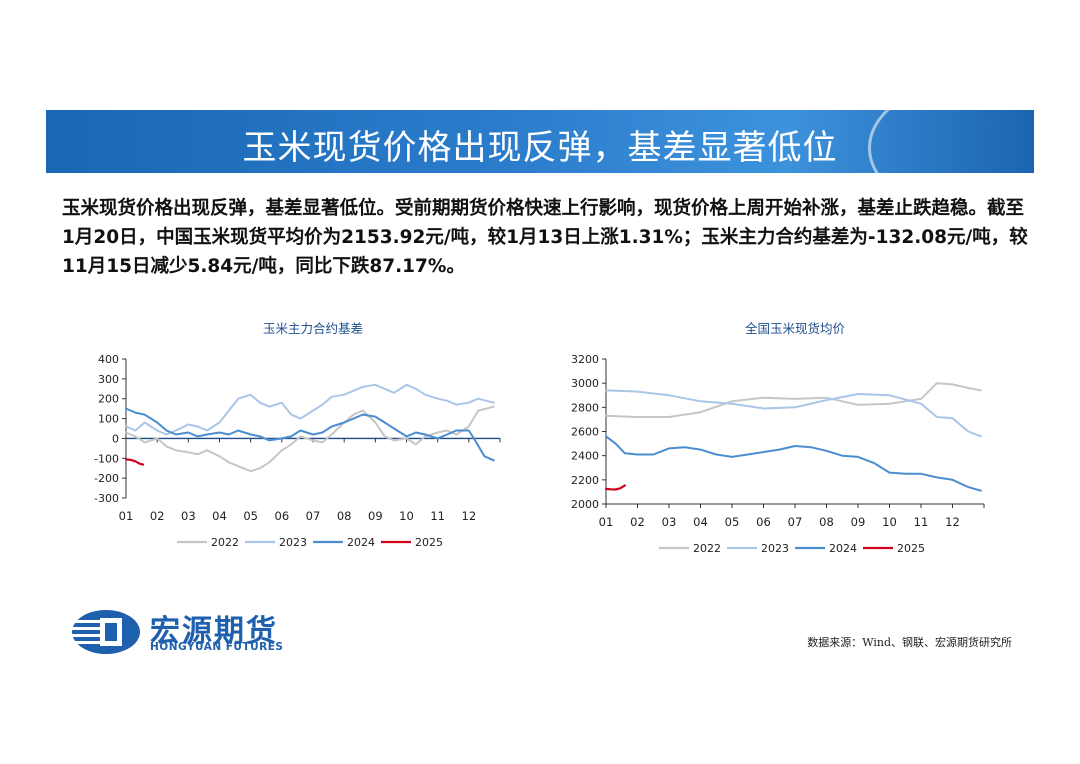 This screenshot has height=764, width=1080. What do you see at coordinates (108, 419) in the screenshot?
I see `y-tick-label: 100` at bounding box center [108, 419].